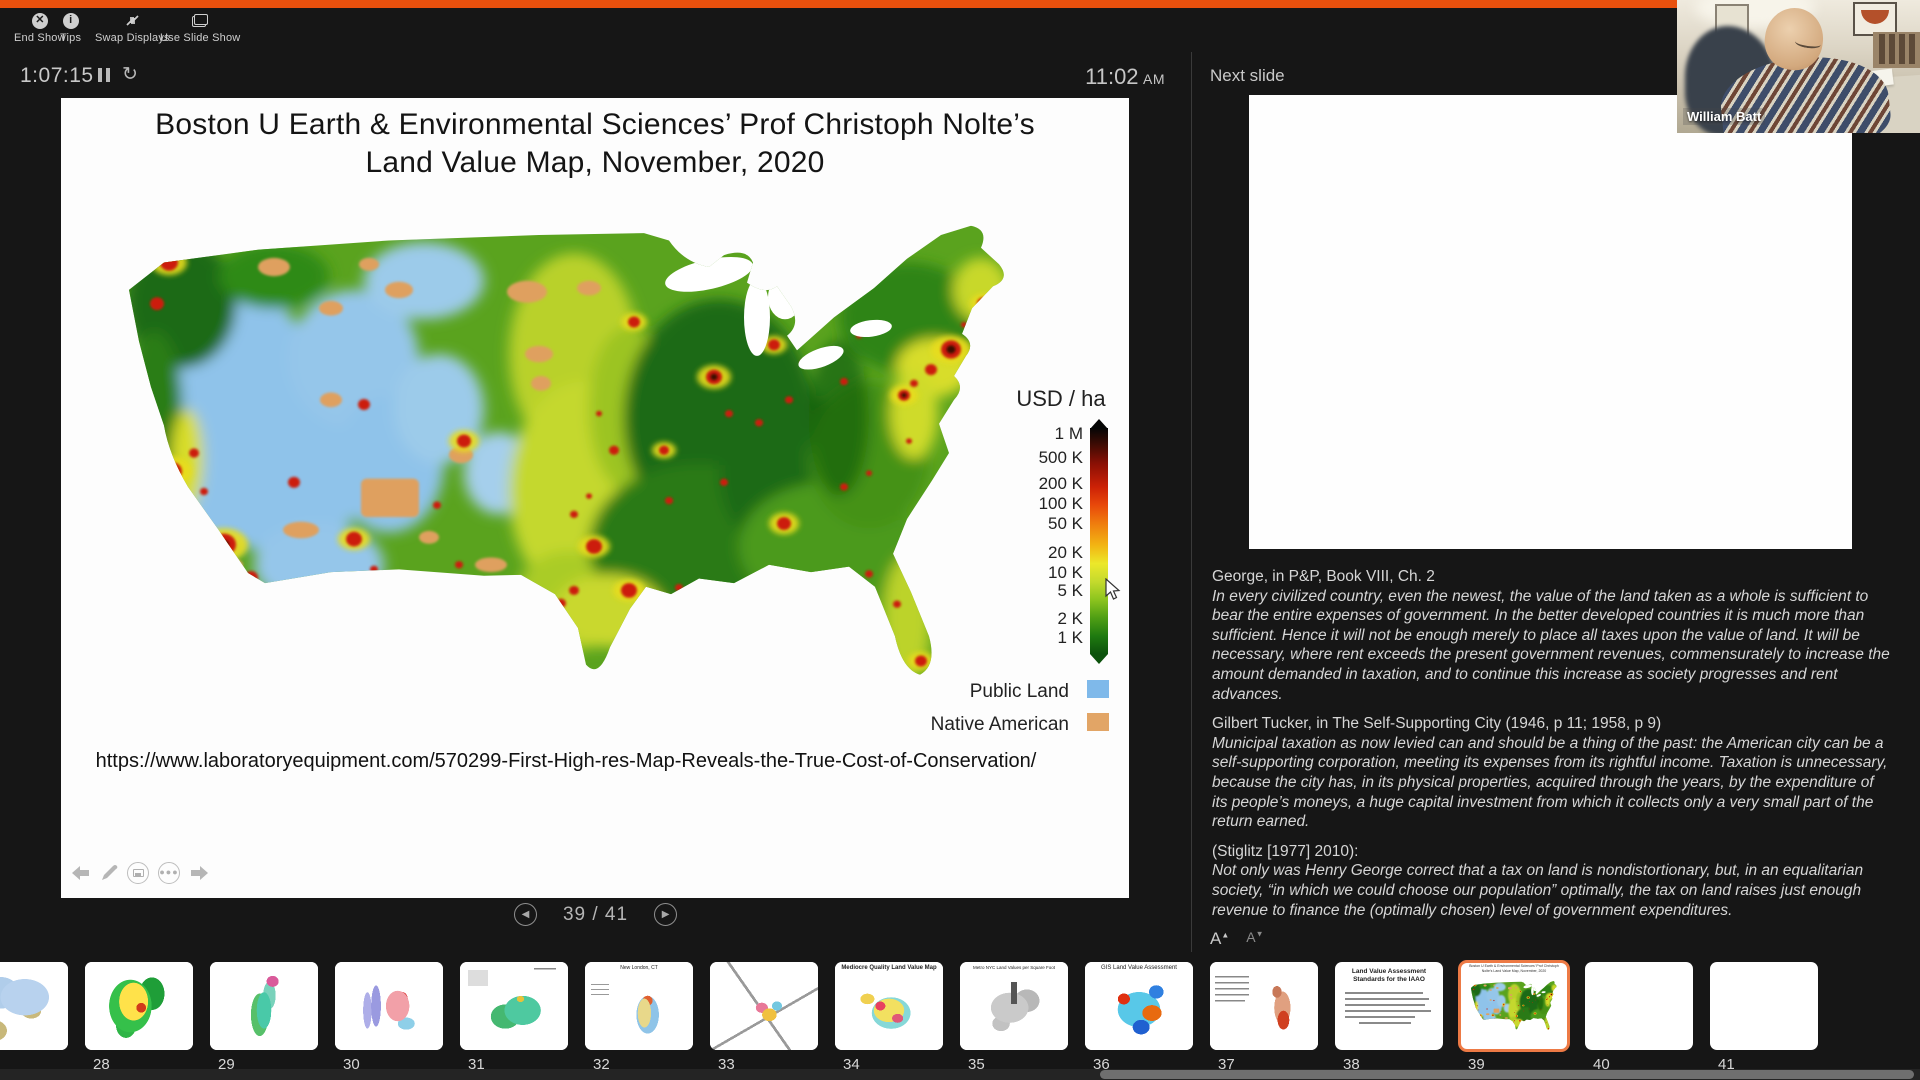 The width and height of the screenshot is (1920, 1080). I want to click on thumbnail-number: 32, so click(601, 1064).